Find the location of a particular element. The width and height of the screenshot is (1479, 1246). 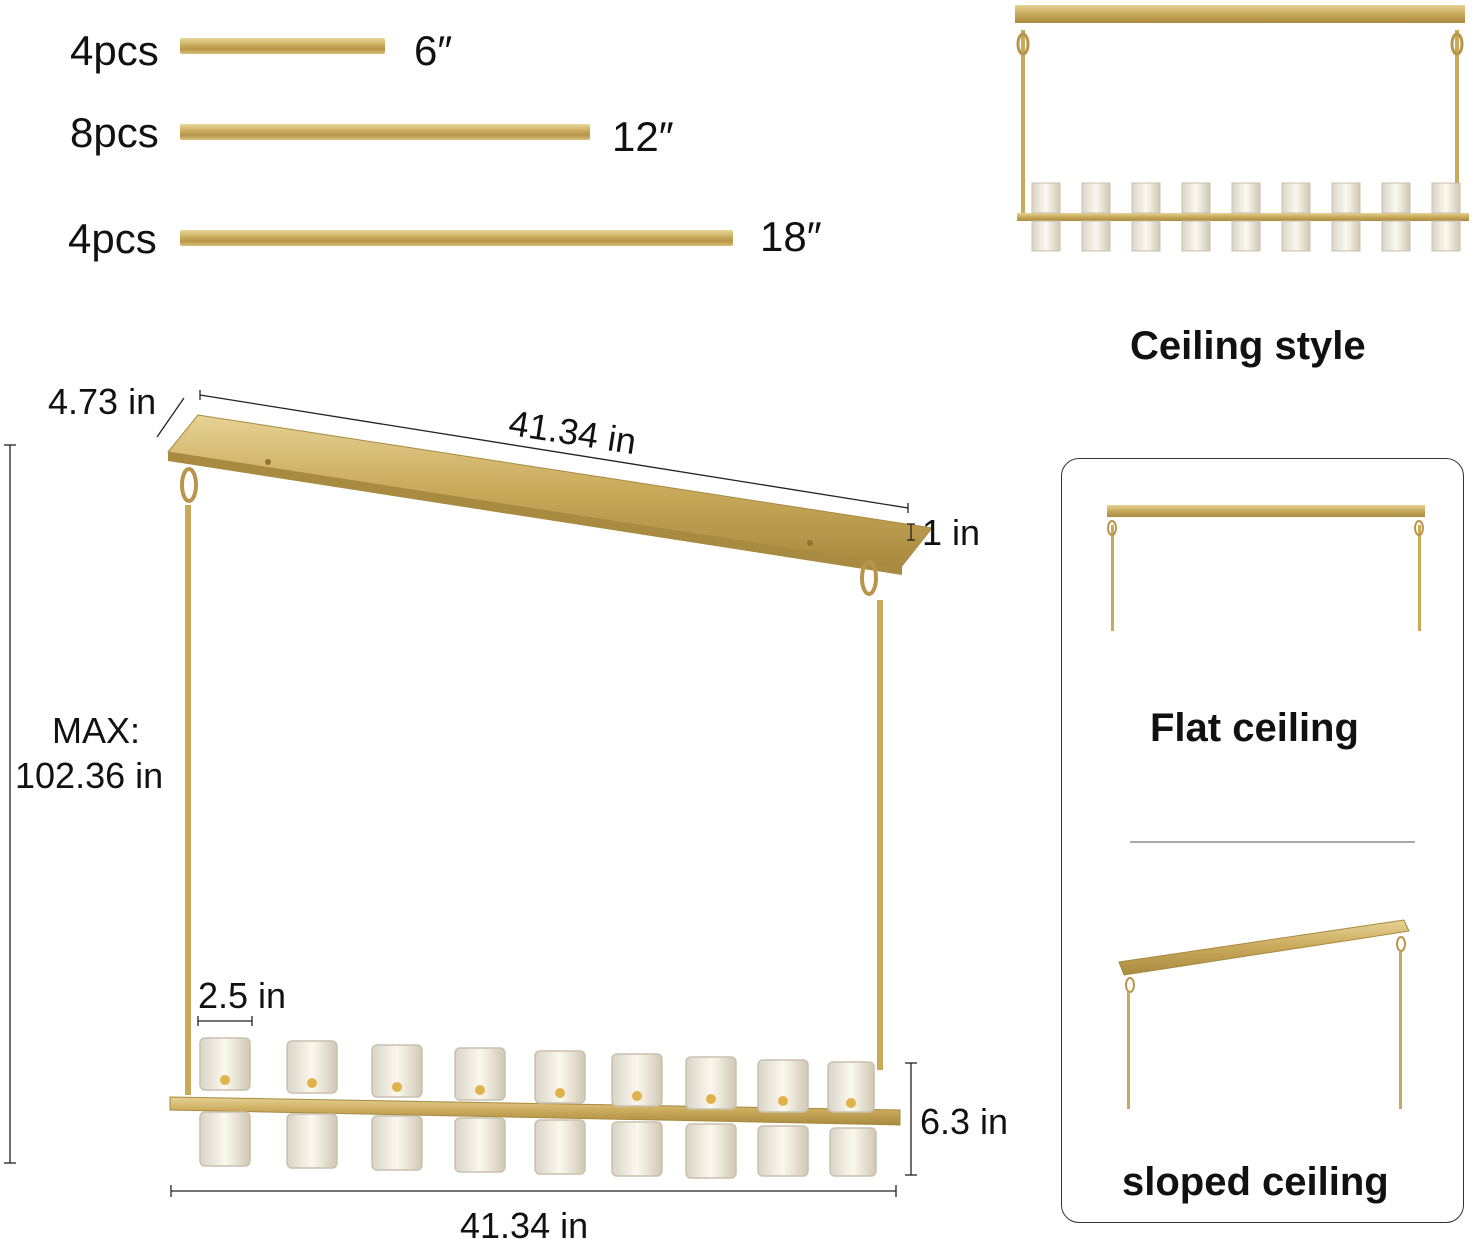

rod-qty-18: 4pcs is located at coordinates (112, 238).